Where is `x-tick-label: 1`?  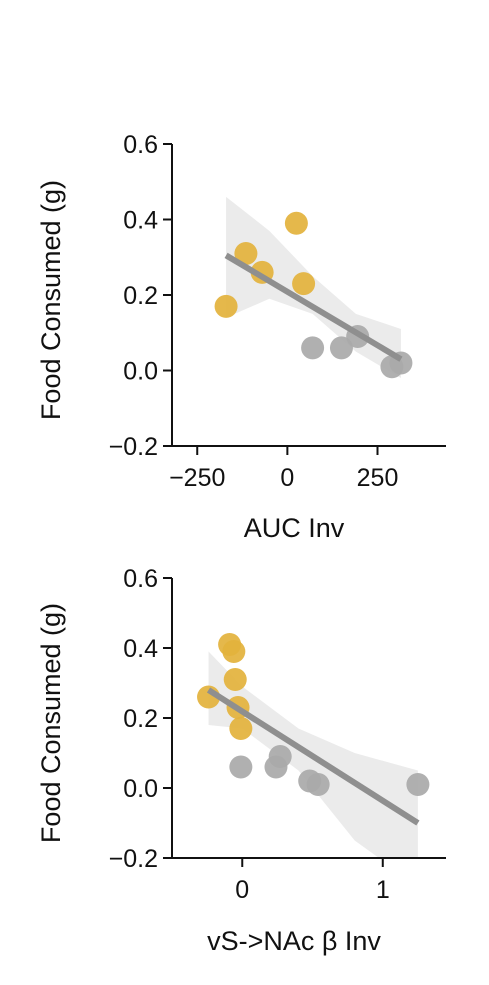
x-tick-label: 1 is located at coordinates (383, 890).